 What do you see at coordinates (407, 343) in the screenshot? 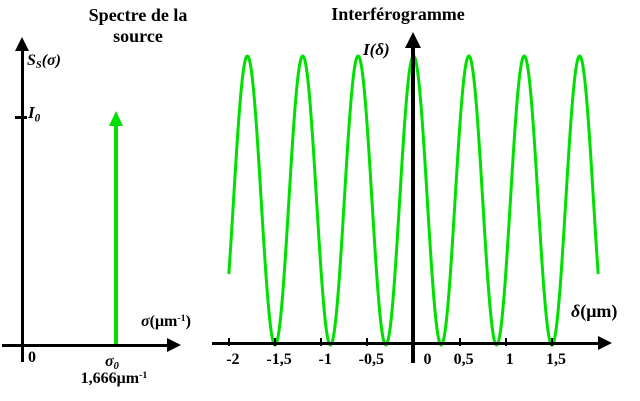
I see `interferogram-x-axis` at bounding box center [407, 343].